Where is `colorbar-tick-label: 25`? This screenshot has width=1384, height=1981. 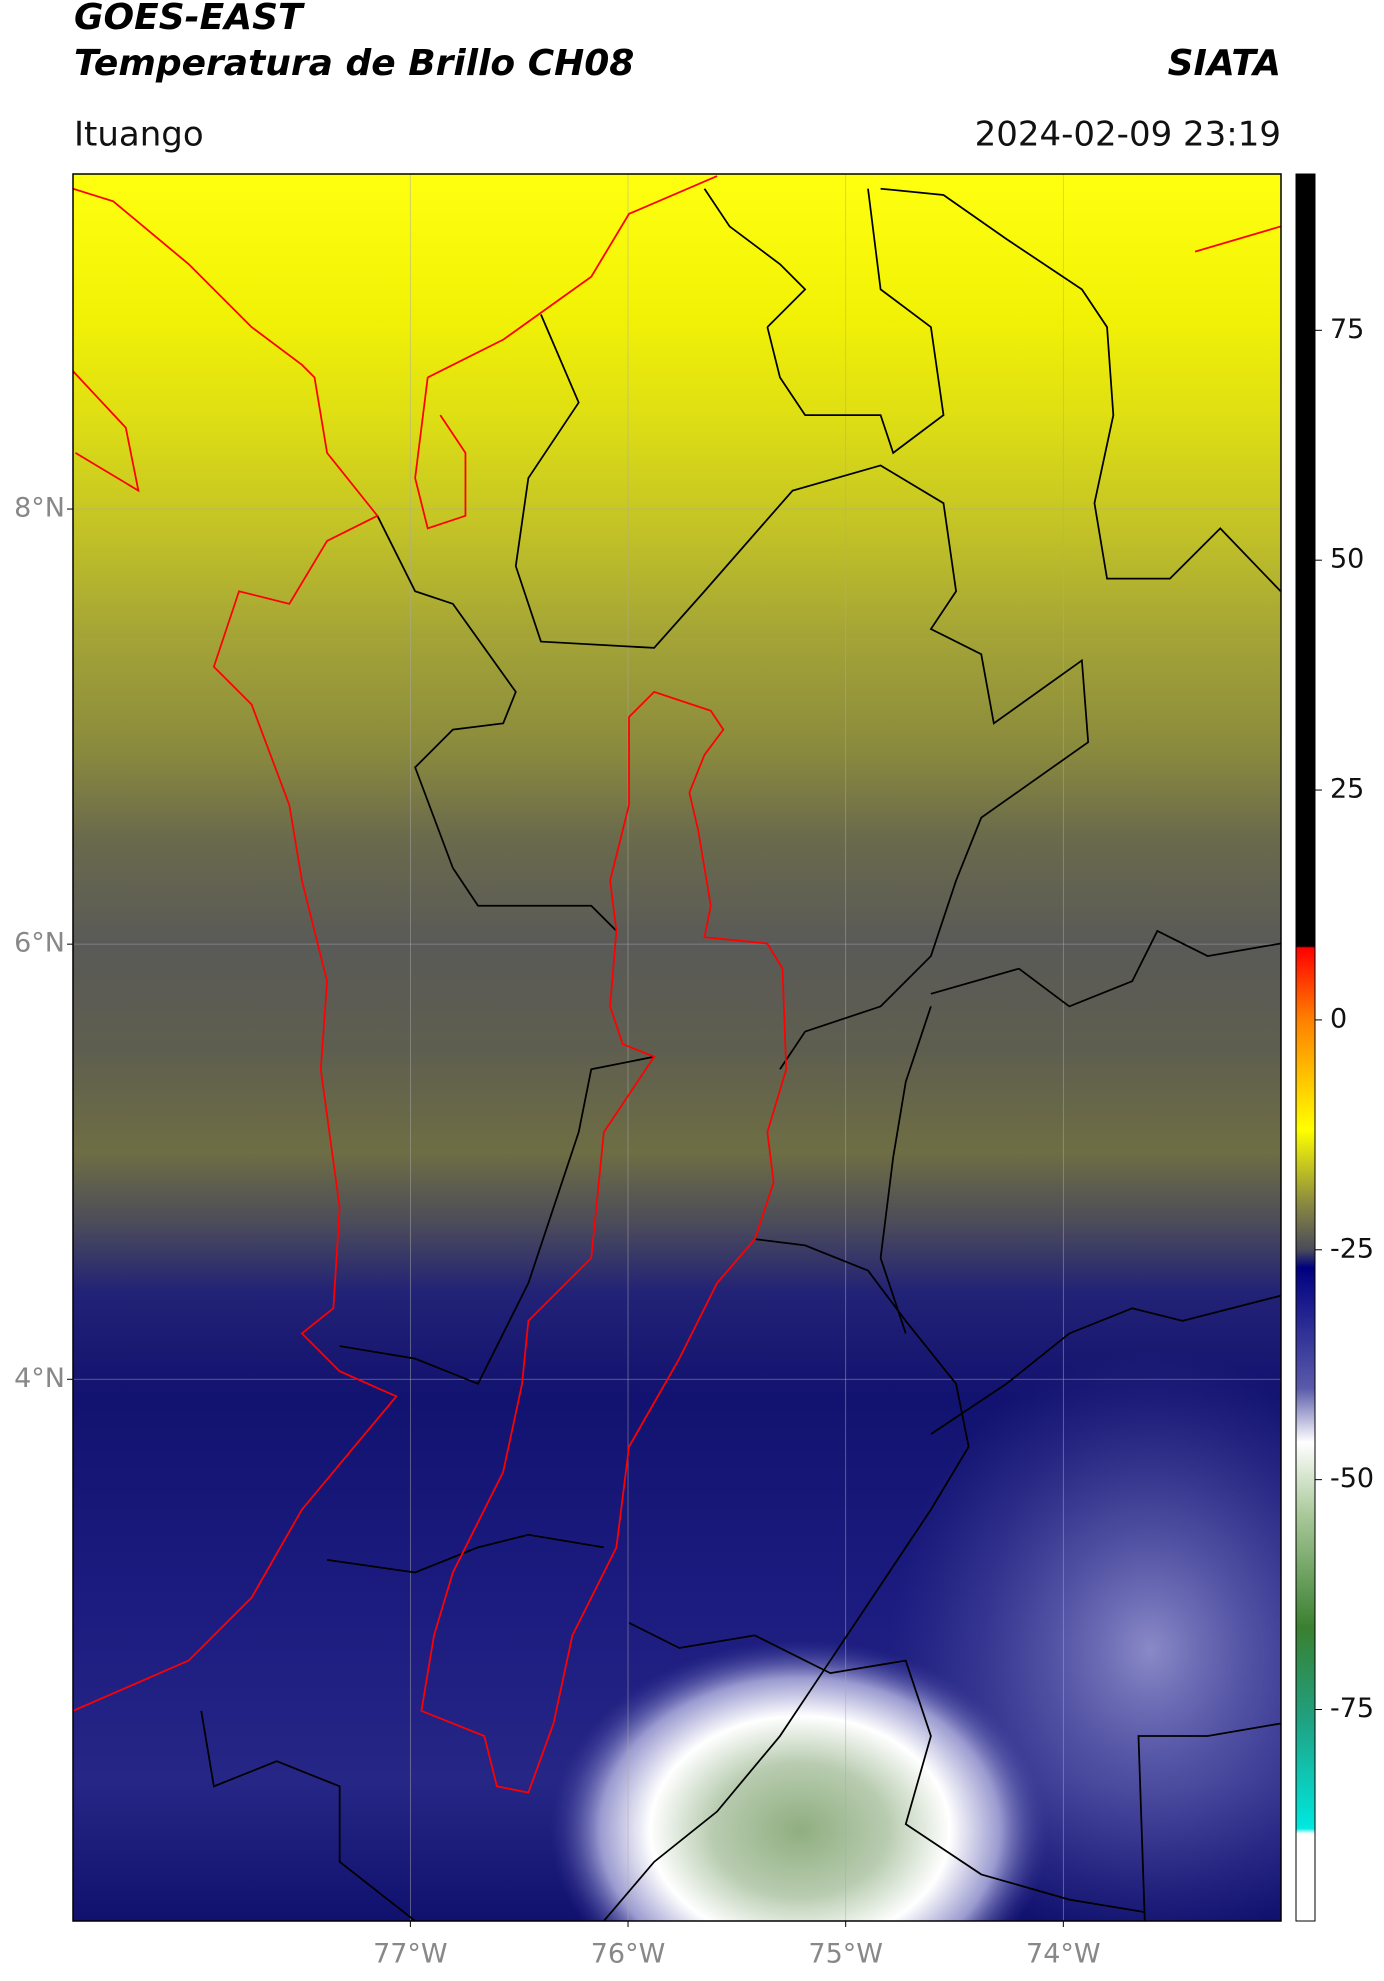
colorbar-tick-label: 25 is located at coordinates (1347, 789).